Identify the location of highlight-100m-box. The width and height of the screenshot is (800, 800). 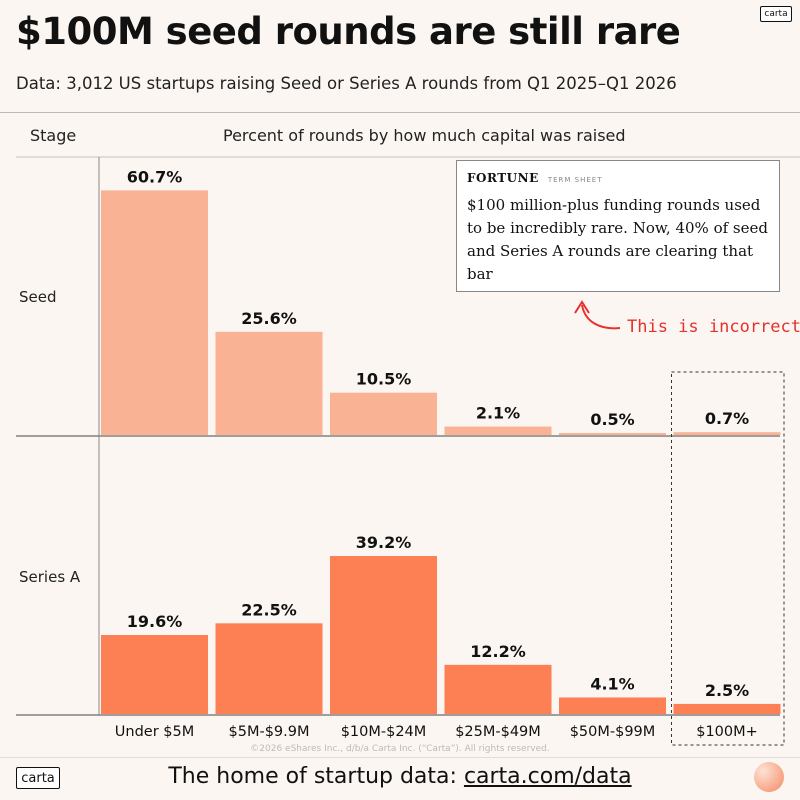
(728, 558).